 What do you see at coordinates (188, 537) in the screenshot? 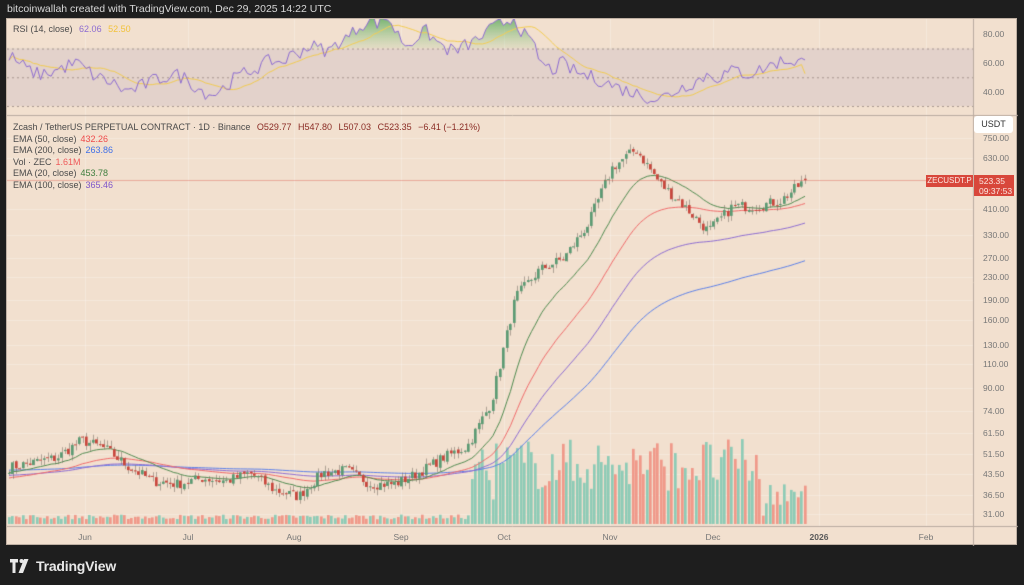
I see `time-axis-label: Jul` at bounding box center [188, 537].